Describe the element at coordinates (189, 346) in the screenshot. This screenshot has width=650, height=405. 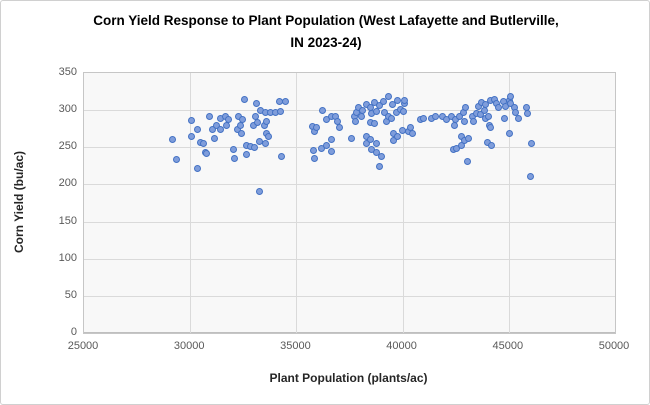
I see `x-tick-label: 30000` at that location.